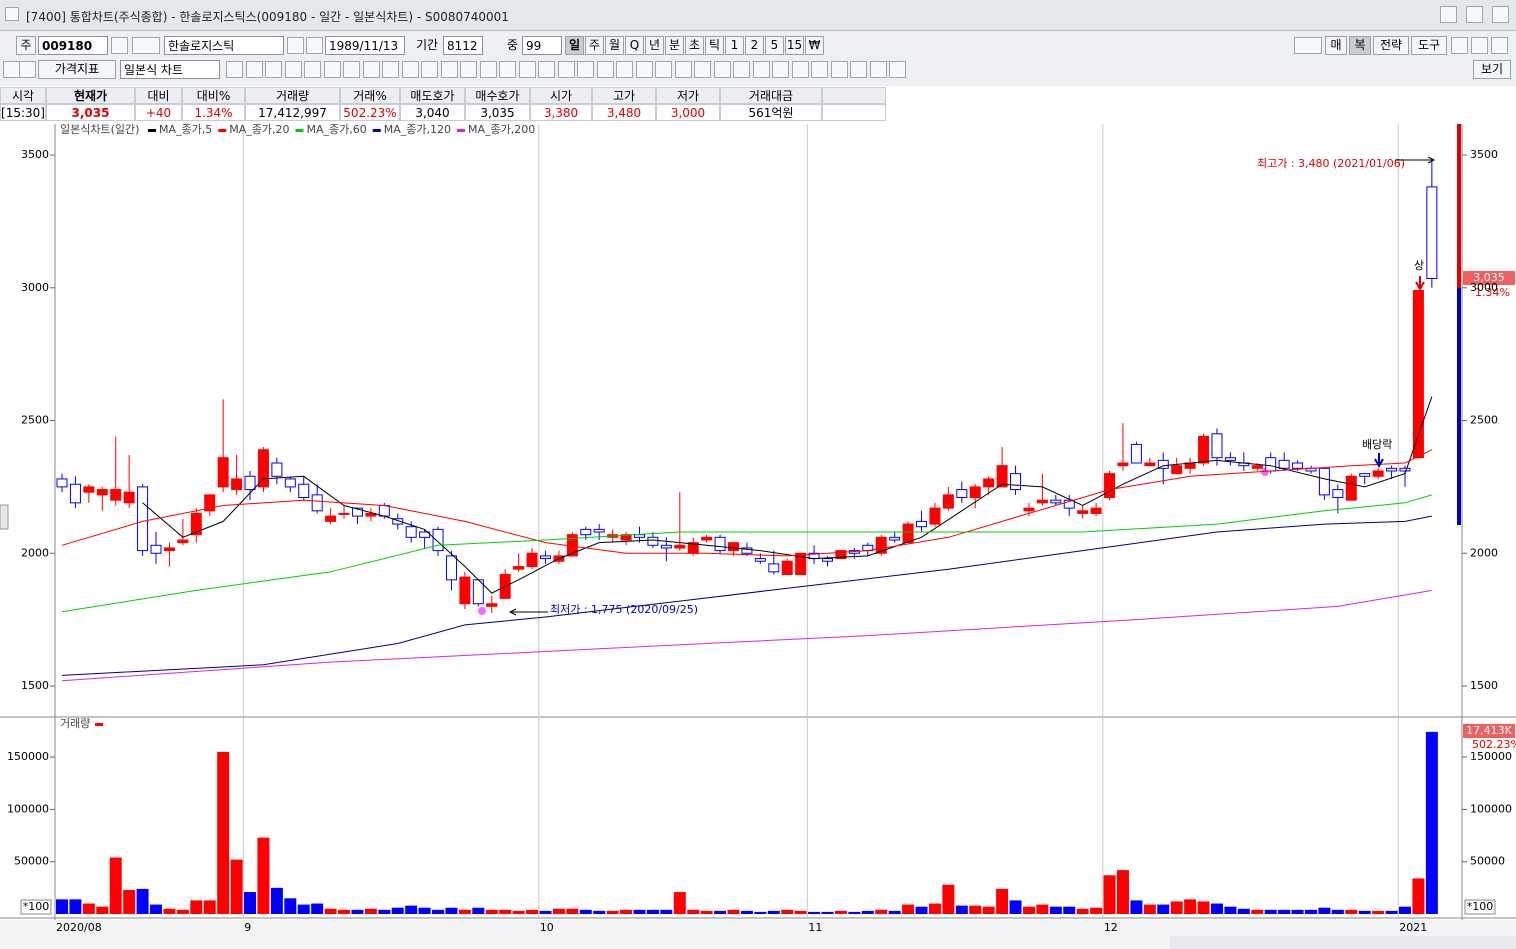 Image resolution: width=1516 pixels, height=949 pixels. Describe the element at coordinates (1500, 14) in the screenshot. I see `close-button` at that location.